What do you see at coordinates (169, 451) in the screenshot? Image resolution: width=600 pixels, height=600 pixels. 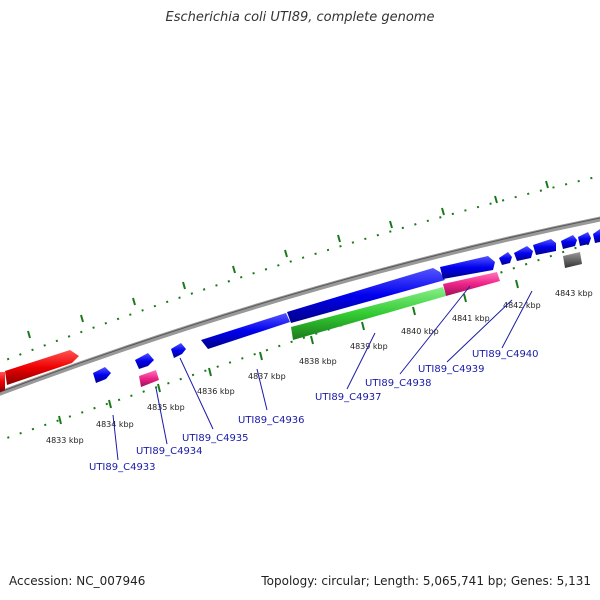 I see `gene-label-utI89-c4934: UTI89_C4934` at bounding box center [169, 451].